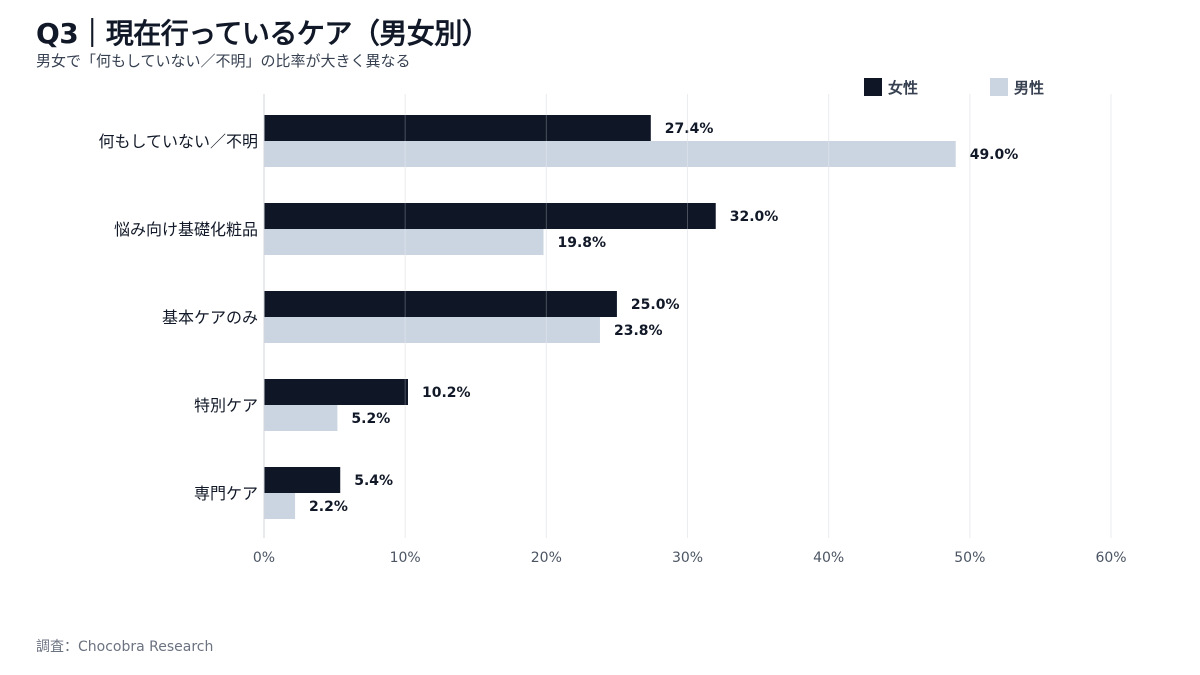  What do you see at coordinates (582, 243) in the screenshot?
I see `data-label: 19.8%` at bounding box center [582, 243].